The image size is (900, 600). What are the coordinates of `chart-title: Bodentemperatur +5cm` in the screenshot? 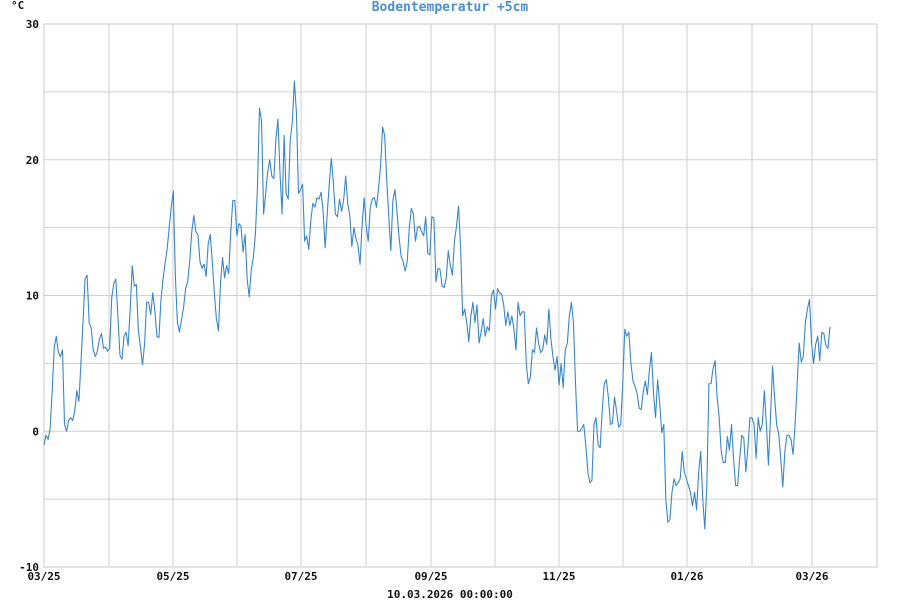 It's located at (450, 7).